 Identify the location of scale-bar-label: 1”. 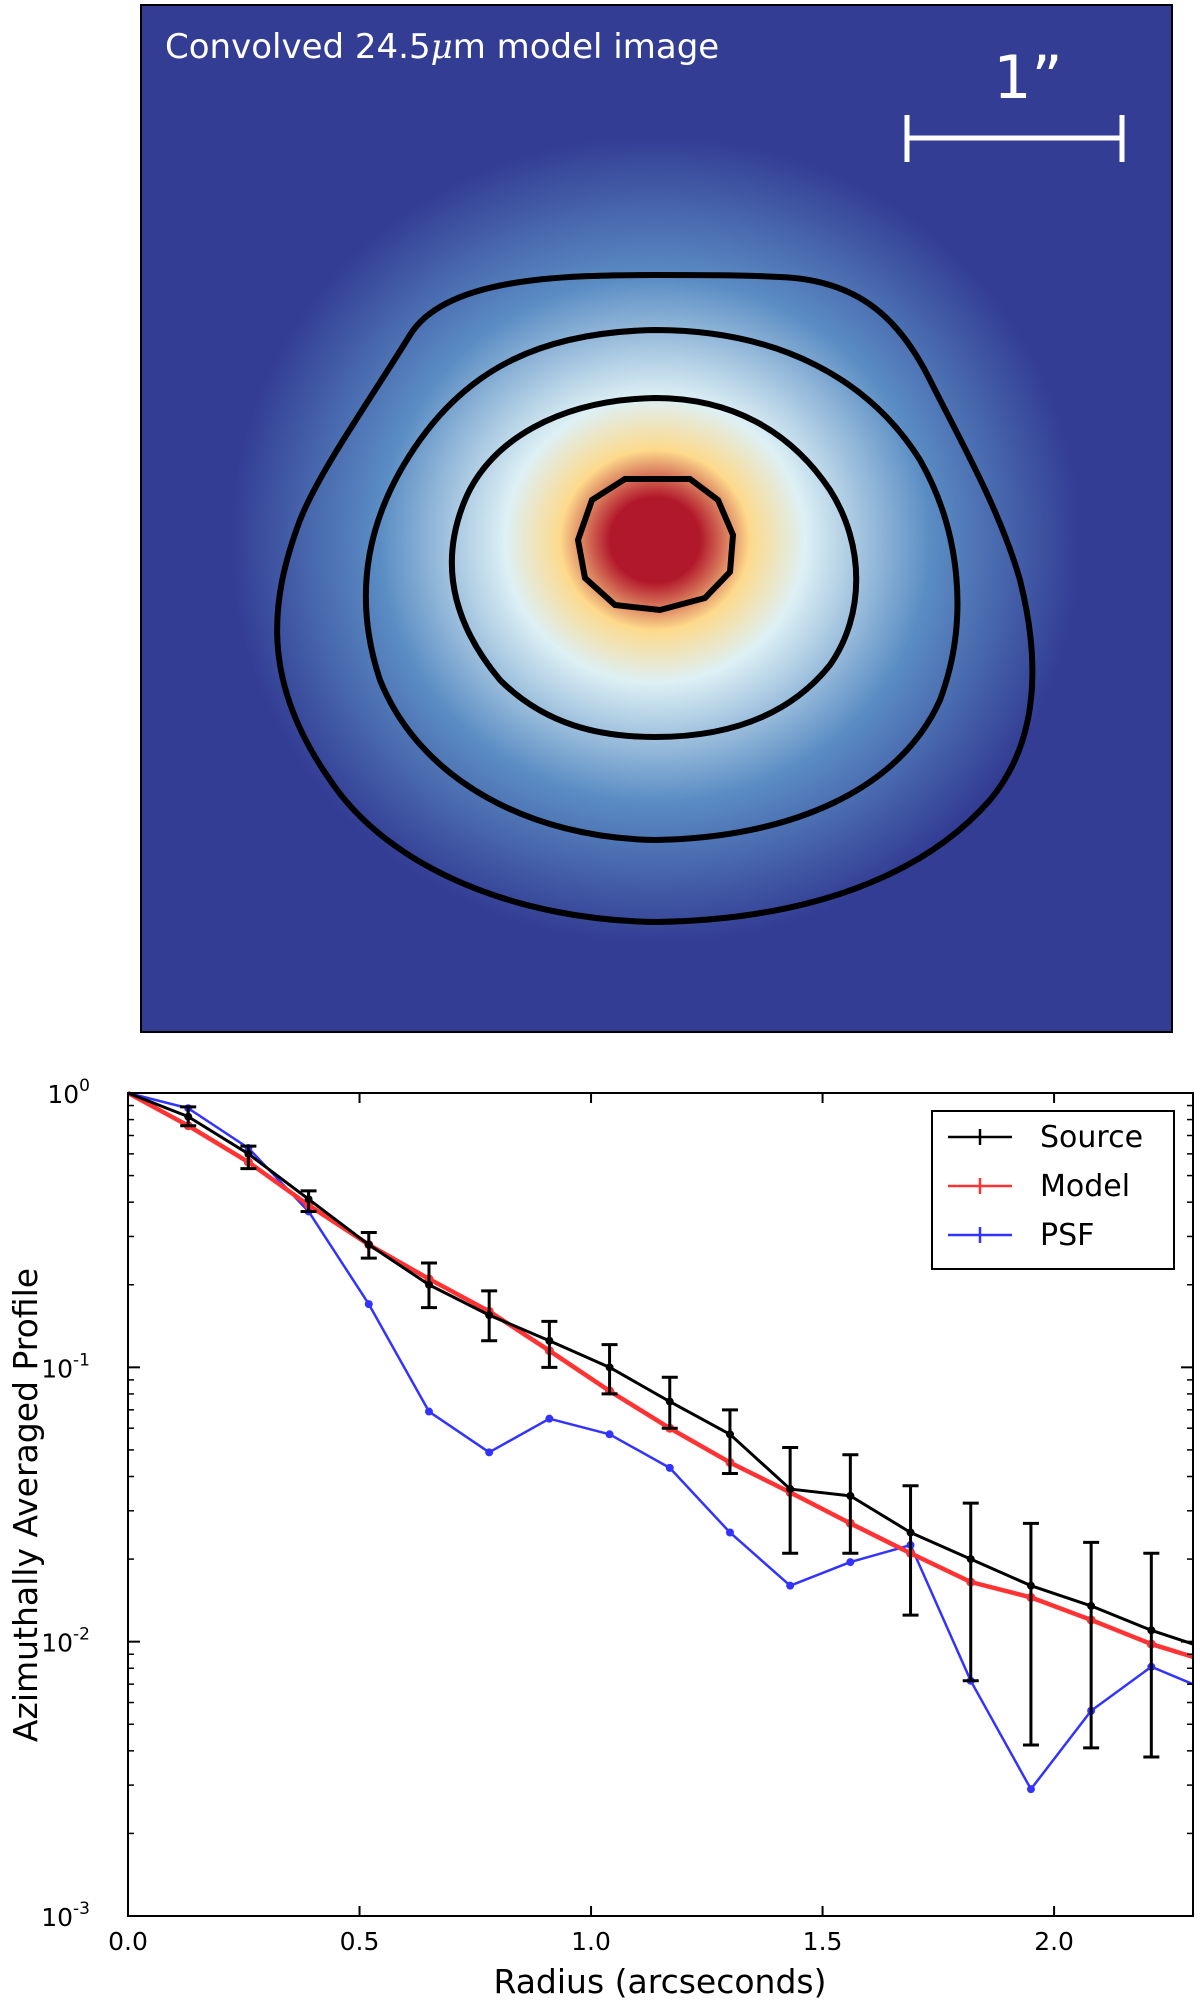
(1027, 78).